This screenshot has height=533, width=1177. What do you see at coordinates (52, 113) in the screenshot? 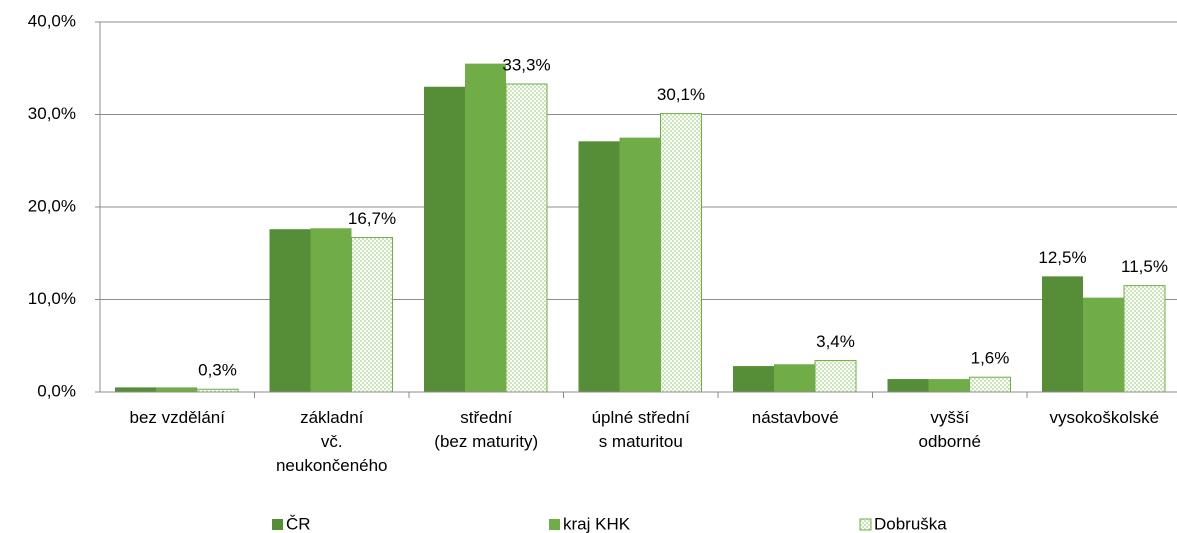
I see `y-tick-label: 30,0%` at bounding box center [52, 113].